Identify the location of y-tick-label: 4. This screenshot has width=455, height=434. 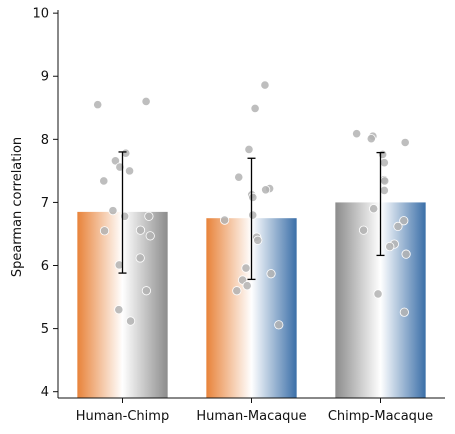
(45, 392).